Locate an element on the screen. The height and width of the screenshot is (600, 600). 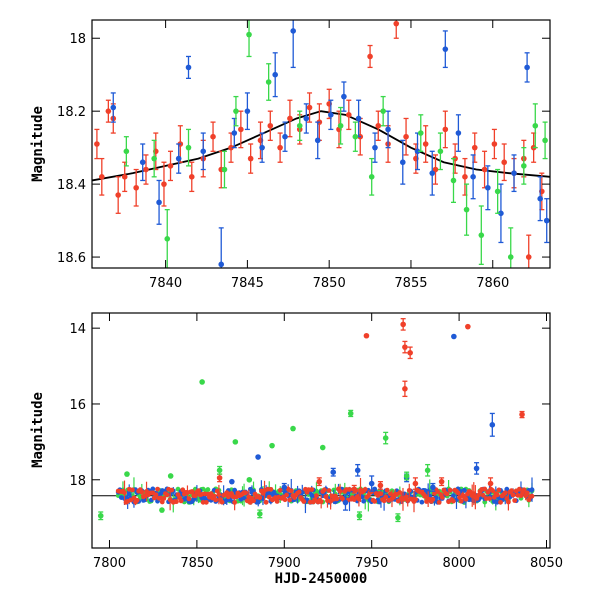
bottom-x-tick-label: 7800 is located at coordinates (109, 563).